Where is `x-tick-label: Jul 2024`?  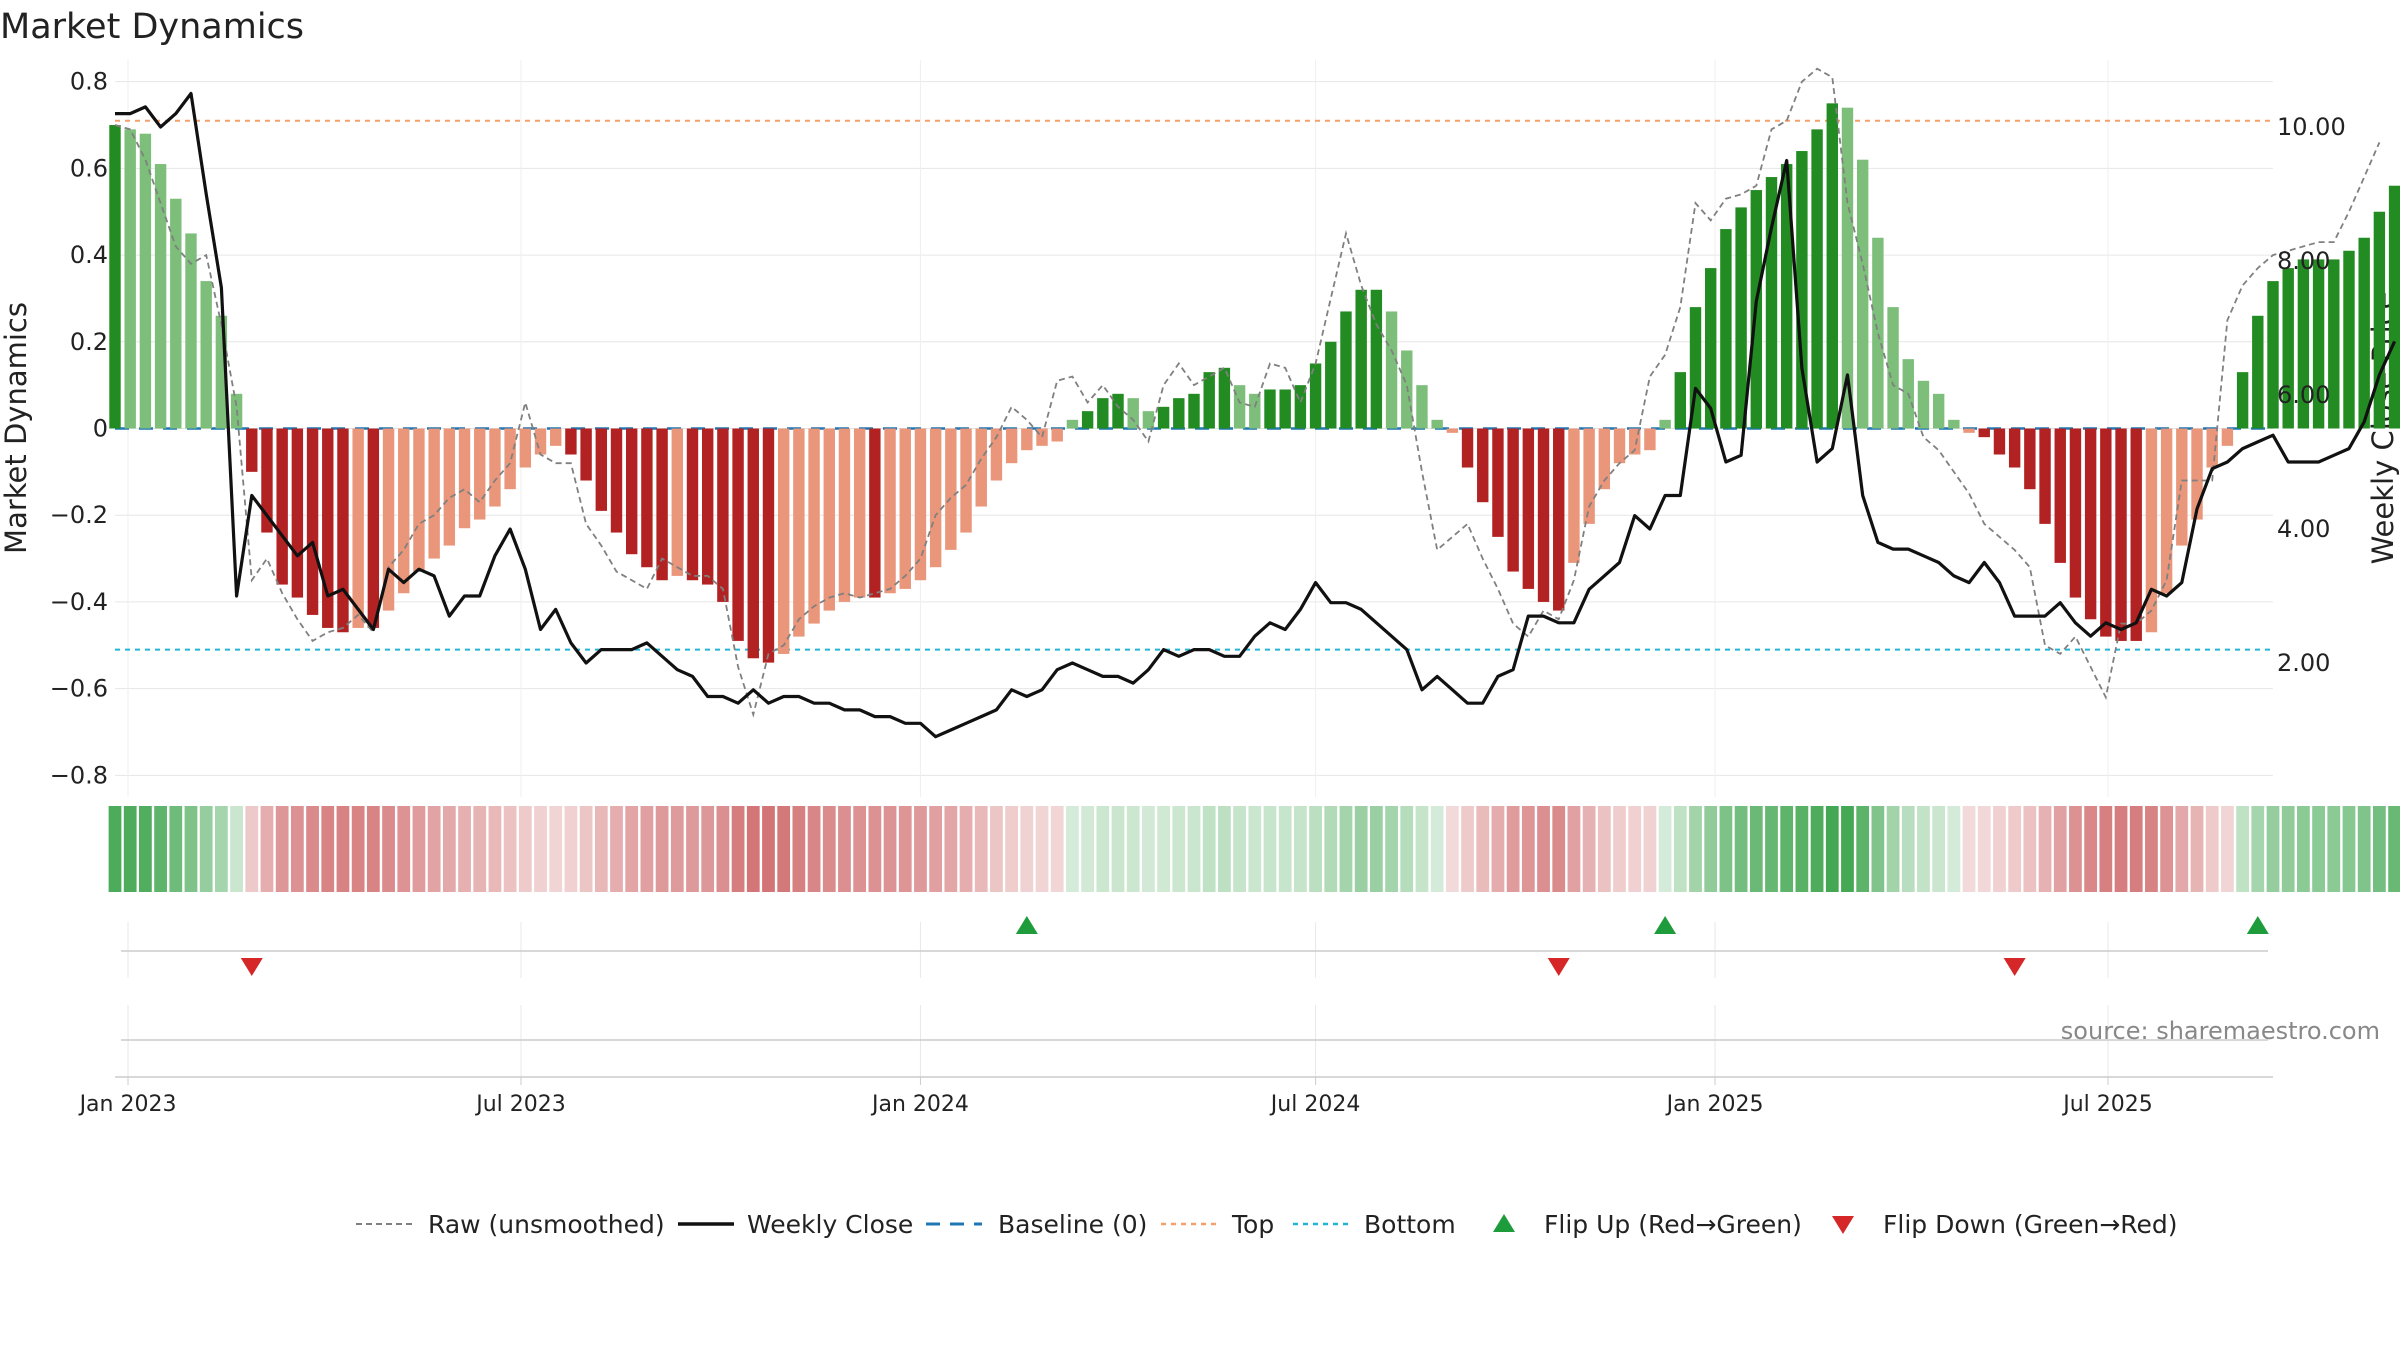 x-tick-label: Jul 2024 is located at coordinates (1315, 1104).